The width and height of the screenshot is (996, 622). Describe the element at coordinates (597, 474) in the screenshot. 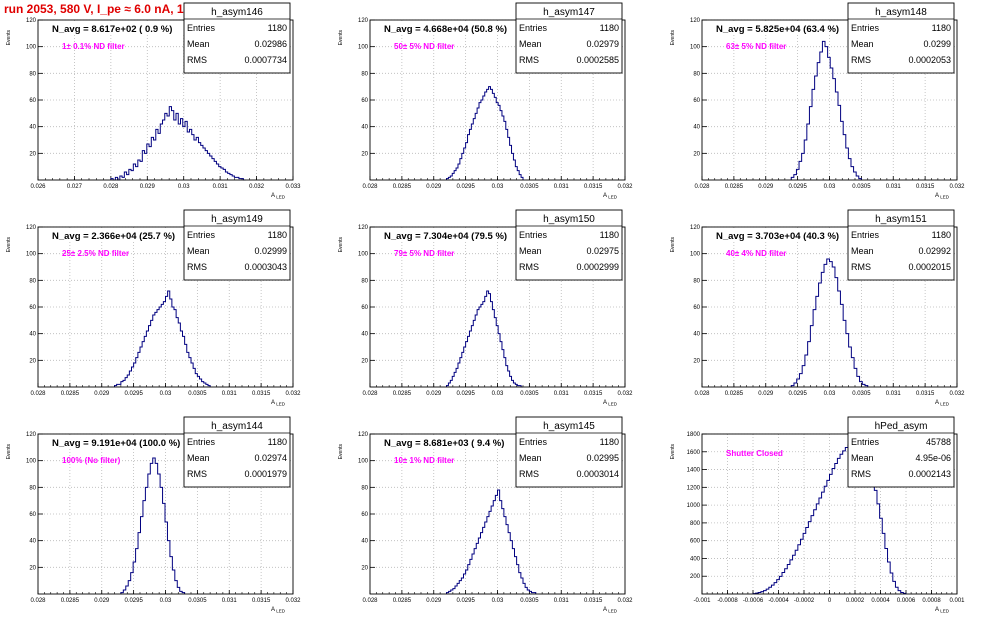

I see `stats-value: 0.0003014` at that location.